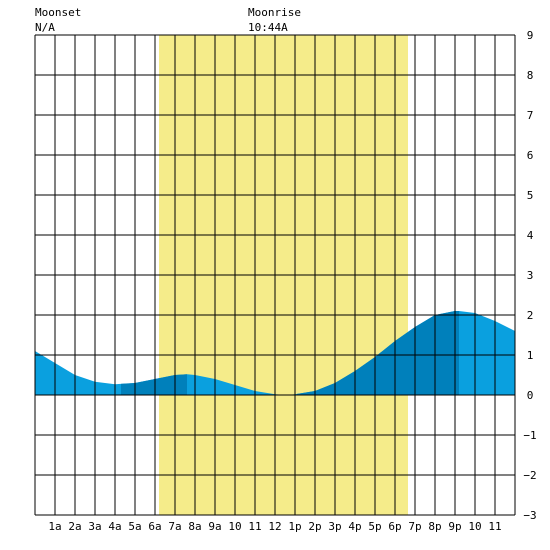 The width and height of the screenshot is (550, 550). Describe the element at coordinates (94, 526) in the screenshot. I see `x-tick-label: 3a` at that location.